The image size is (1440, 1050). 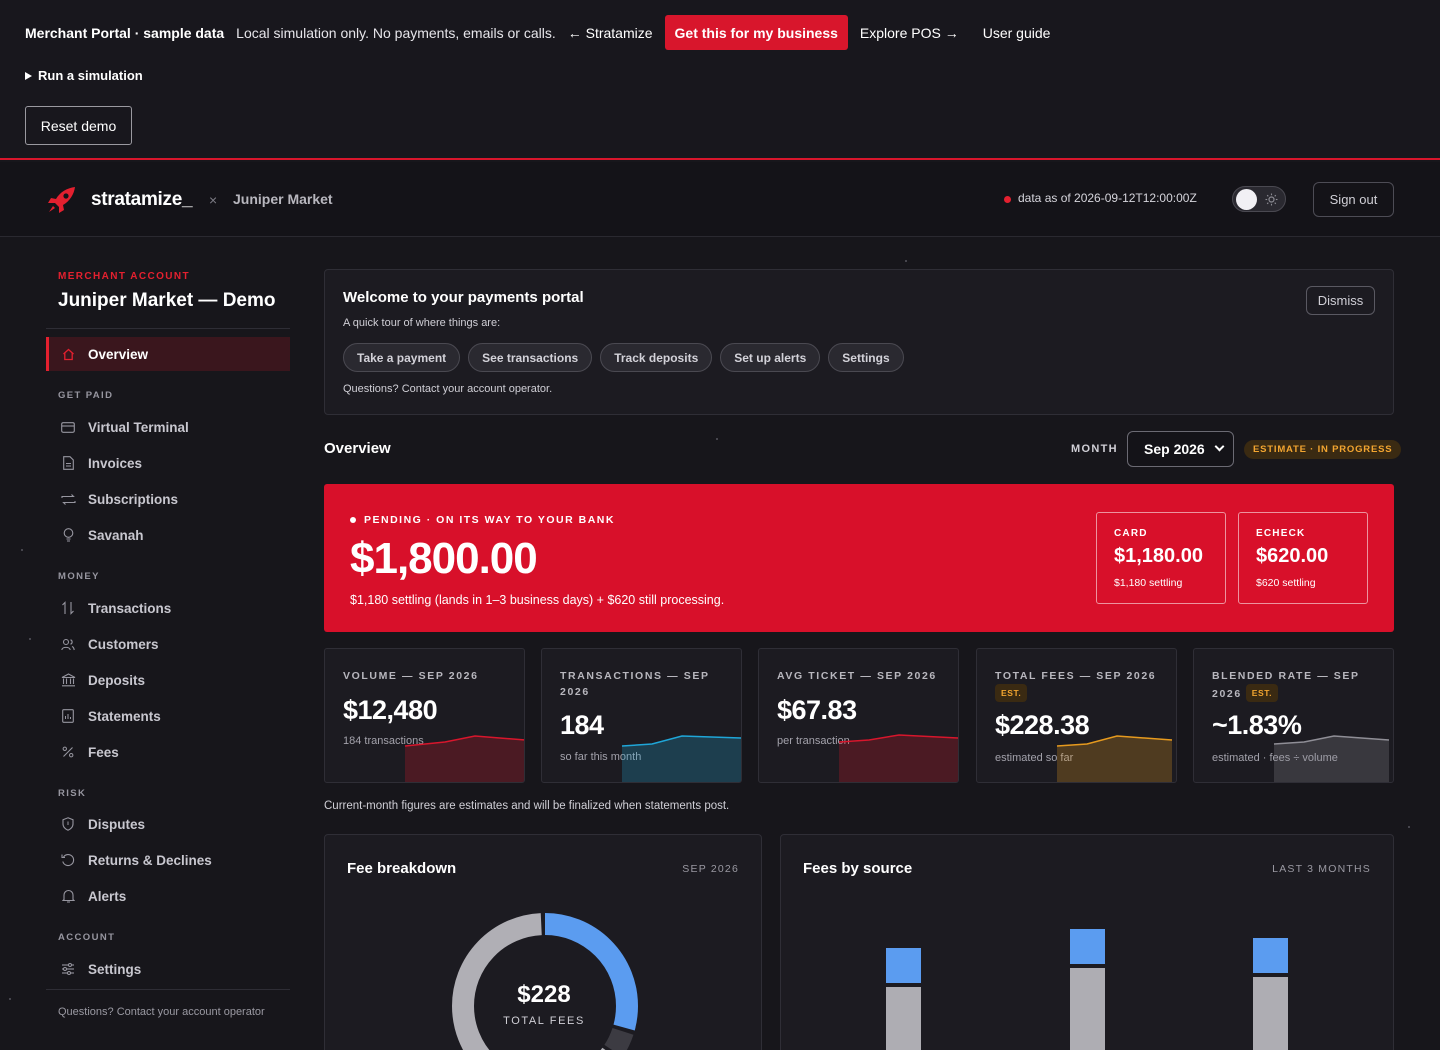 I want to click on bell-icon, so click(x=68, y=896).